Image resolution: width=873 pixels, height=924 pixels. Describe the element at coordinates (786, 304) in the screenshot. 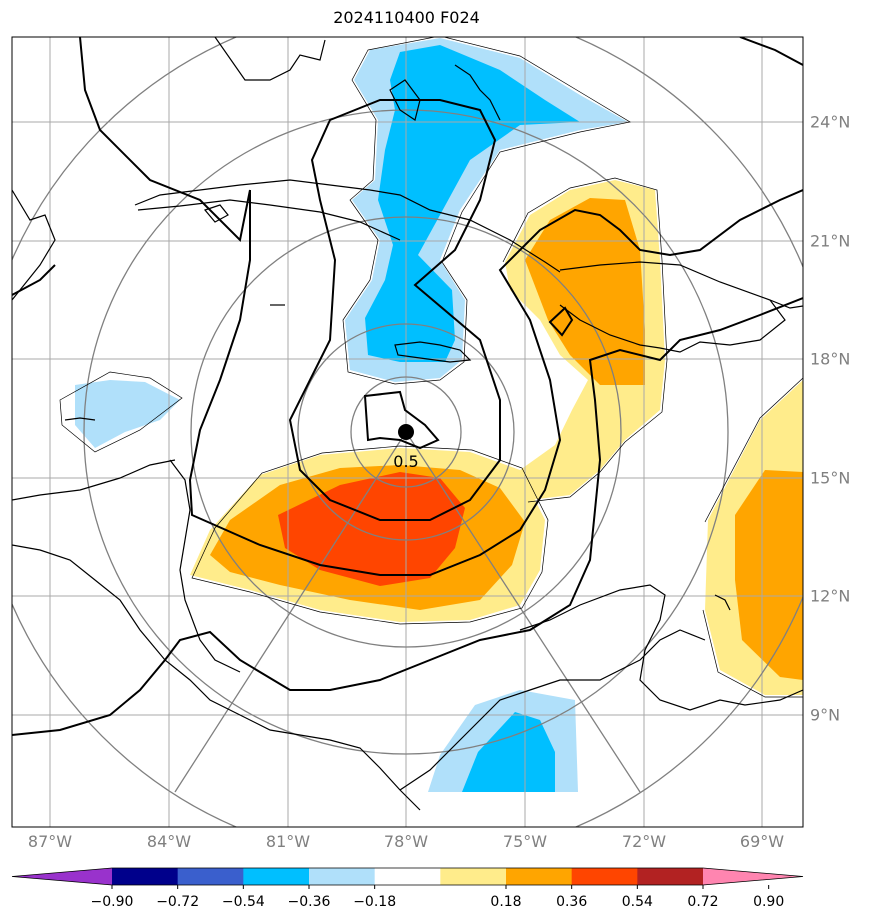

I see `puerto-rico` at that location.